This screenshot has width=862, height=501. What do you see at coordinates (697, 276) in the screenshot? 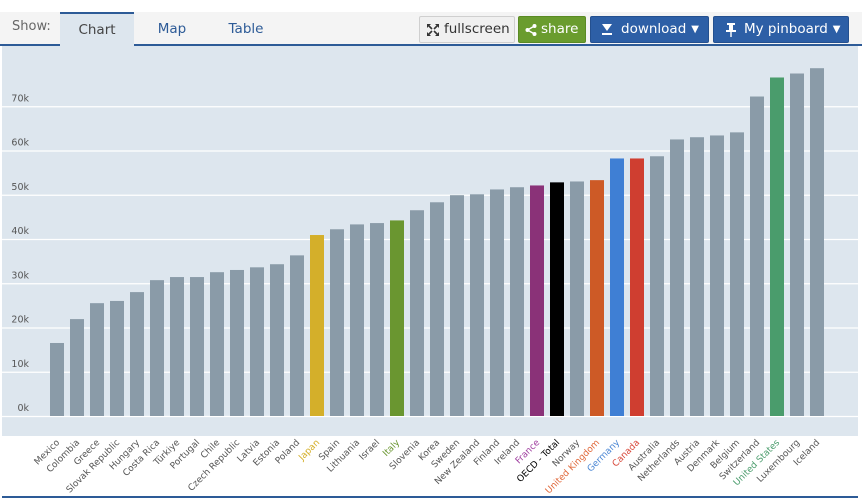
I see `bar-austria` at bounding box center [697, 276].